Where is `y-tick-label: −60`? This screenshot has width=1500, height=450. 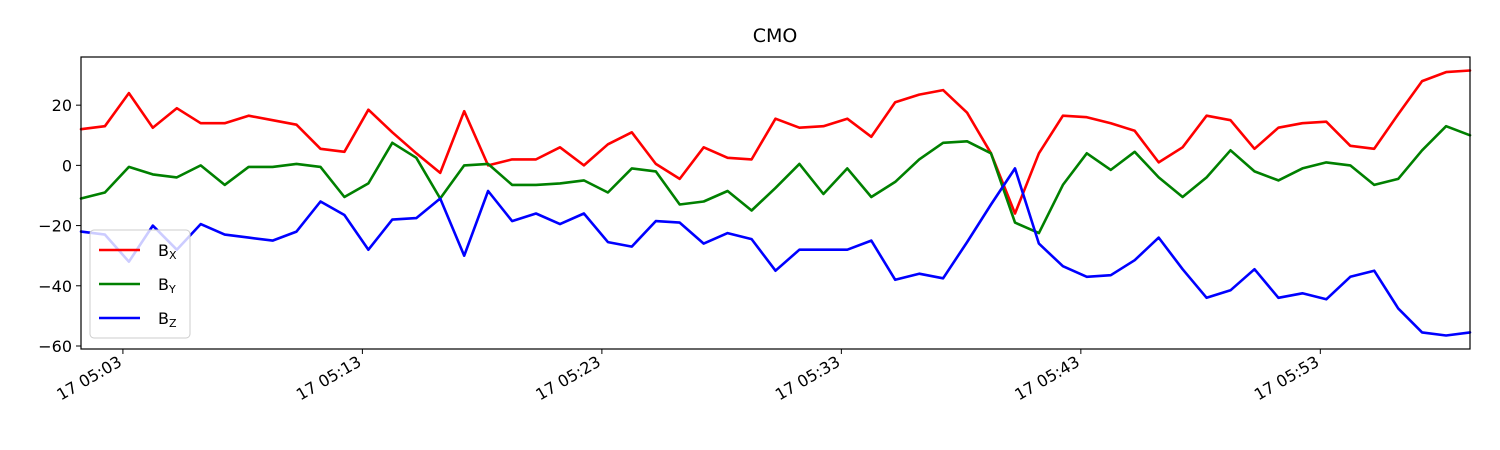
y-tick-label: −60 is located at coordinates (55, 346).